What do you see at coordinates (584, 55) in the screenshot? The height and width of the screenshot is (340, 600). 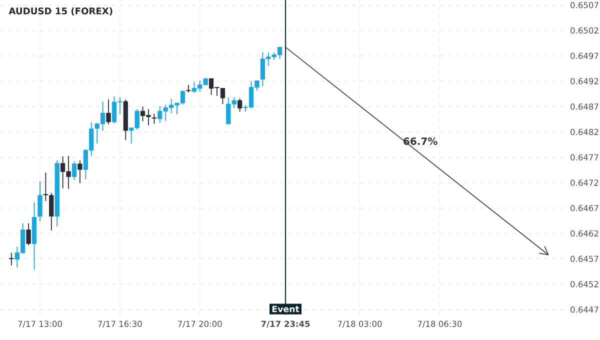 I see `y-tick-label: 0.6497` at bounding box center [584, 55].